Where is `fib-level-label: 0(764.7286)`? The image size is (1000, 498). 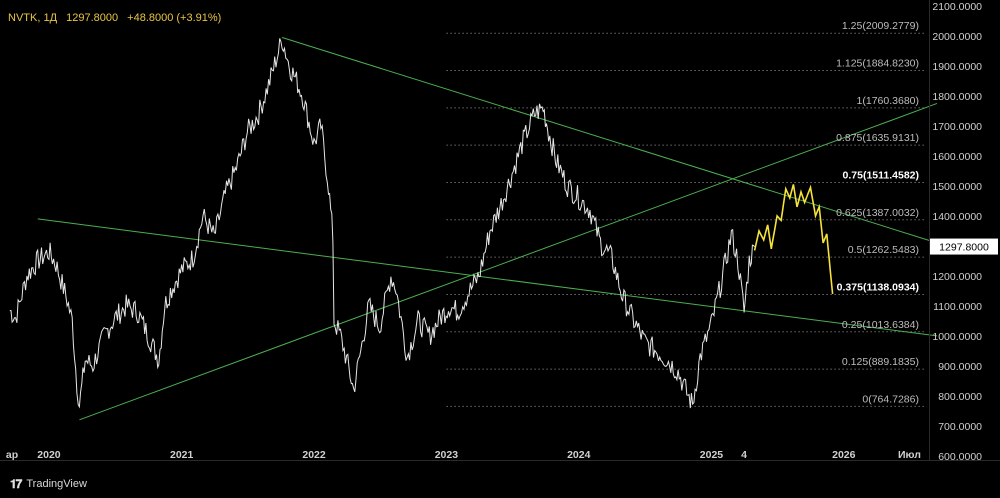
fib-level-label: 0(764.7286) is located at coordinates (890, 399).